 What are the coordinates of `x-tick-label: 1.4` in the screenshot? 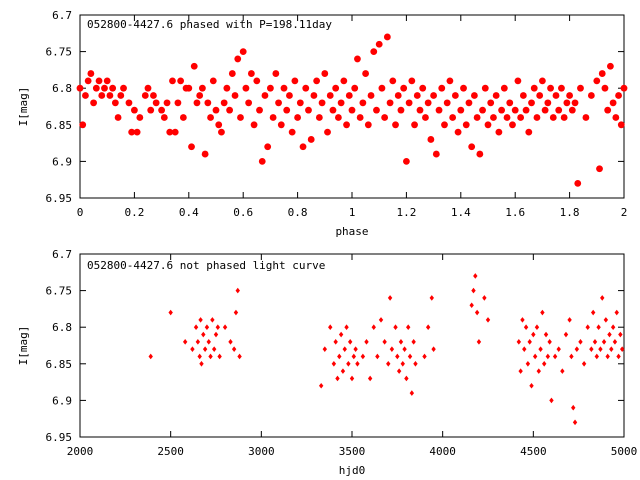 It's located at (461, 212).